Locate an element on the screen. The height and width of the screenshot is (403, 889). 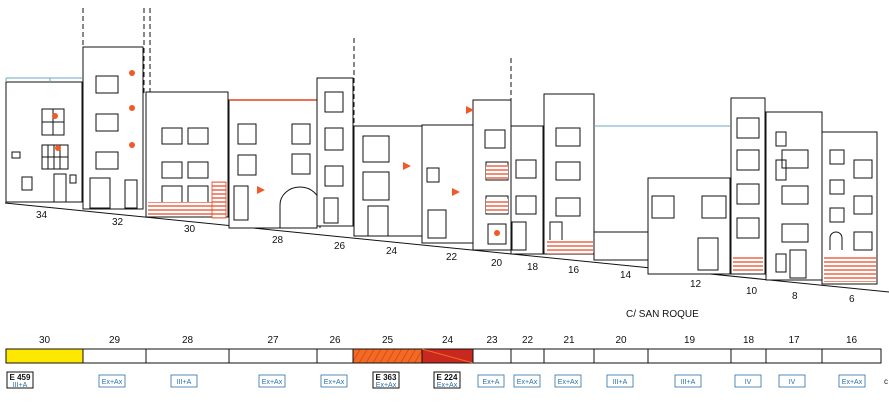
plot-number-21: 21 is located at coordinates (569, 340).